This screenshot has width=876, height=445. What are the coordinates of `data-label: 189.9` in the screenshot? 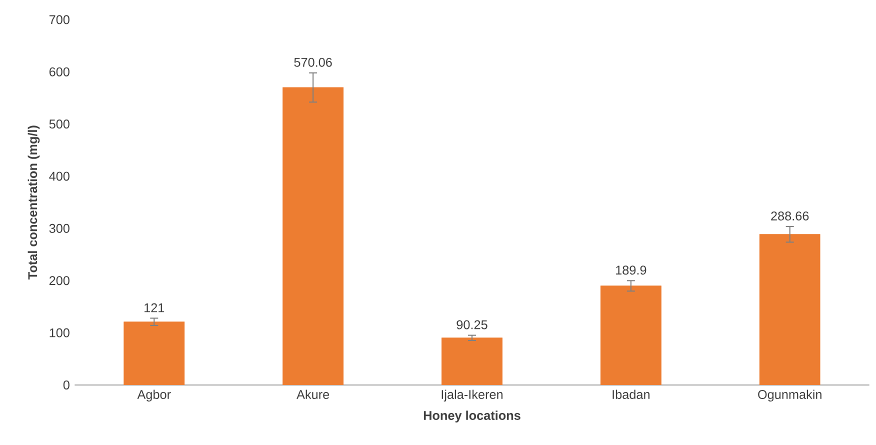 It's located at (631, 270).